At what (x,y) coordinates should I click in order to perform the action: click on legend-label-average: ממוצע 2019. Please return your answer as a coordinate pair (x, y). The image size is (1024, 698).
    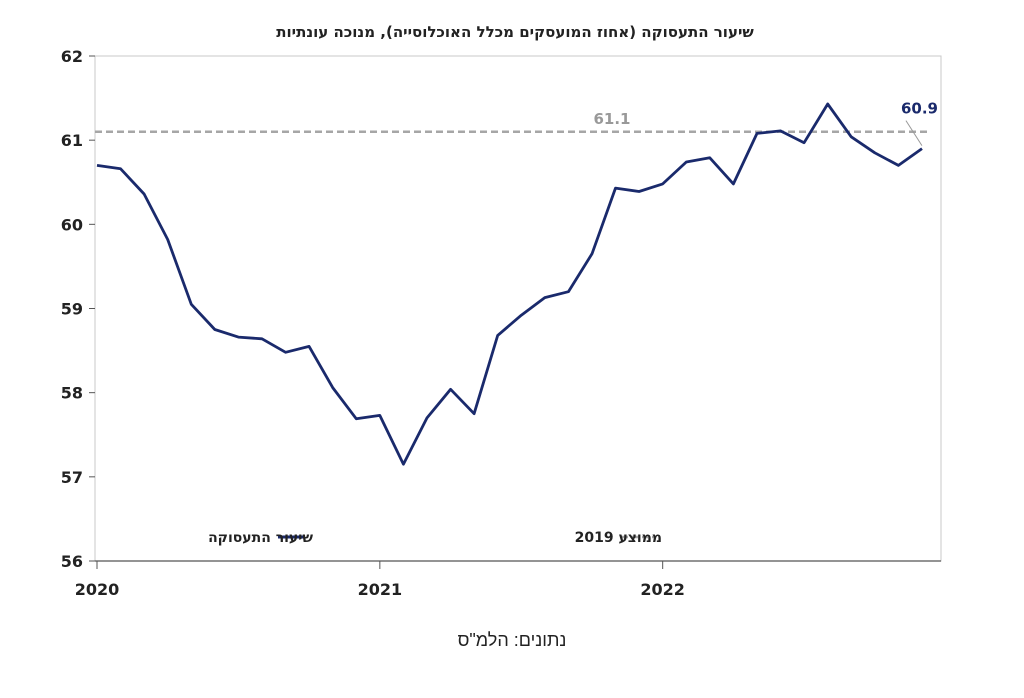
    Looking at the image, I should click on (618, 538).